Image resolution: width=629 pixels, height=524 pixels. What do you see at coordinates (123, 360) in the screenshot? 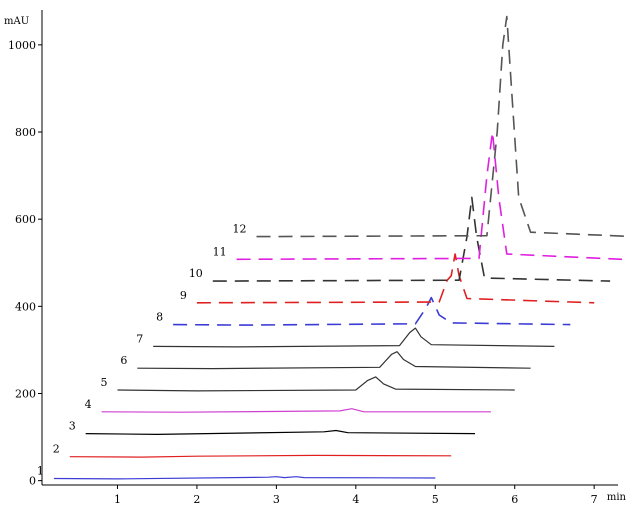
I see `trace-label-6: 6` at bounding box center [123, 360].